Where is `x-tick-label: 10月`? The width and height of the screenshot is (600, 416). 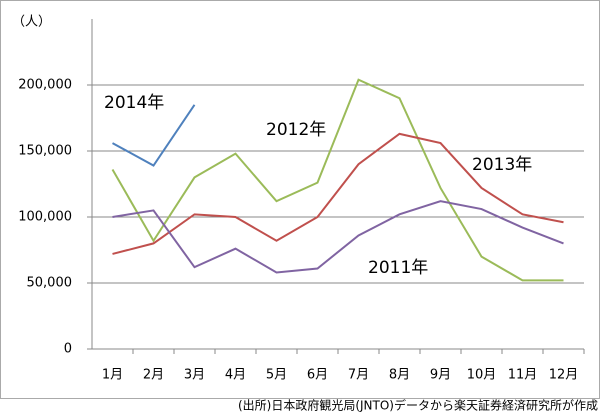
x-tick-label: 10月 is located at coordinates (482, 375).